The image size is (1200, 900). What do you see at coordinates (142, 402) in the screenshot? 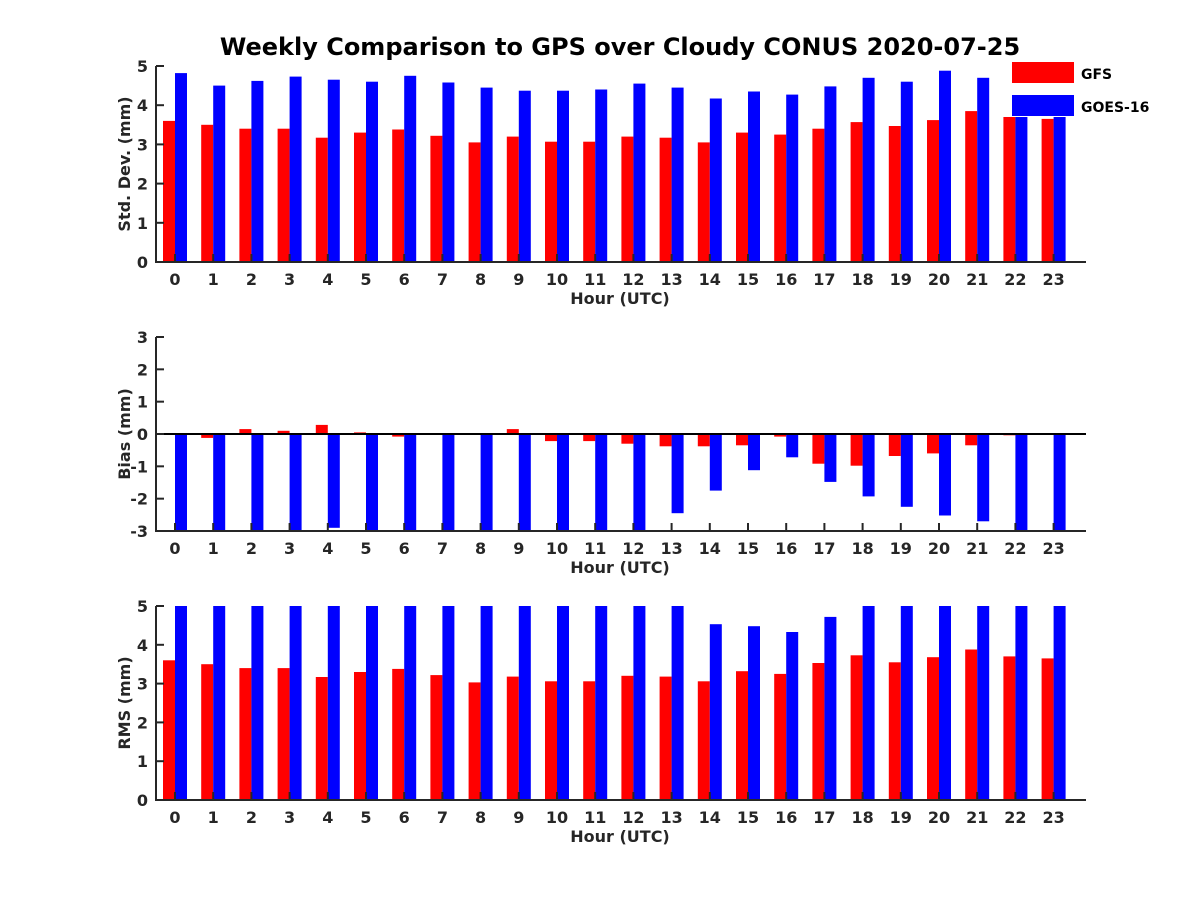
I see `bias-y-tick-label: 1` at bounding box center [142, 402].